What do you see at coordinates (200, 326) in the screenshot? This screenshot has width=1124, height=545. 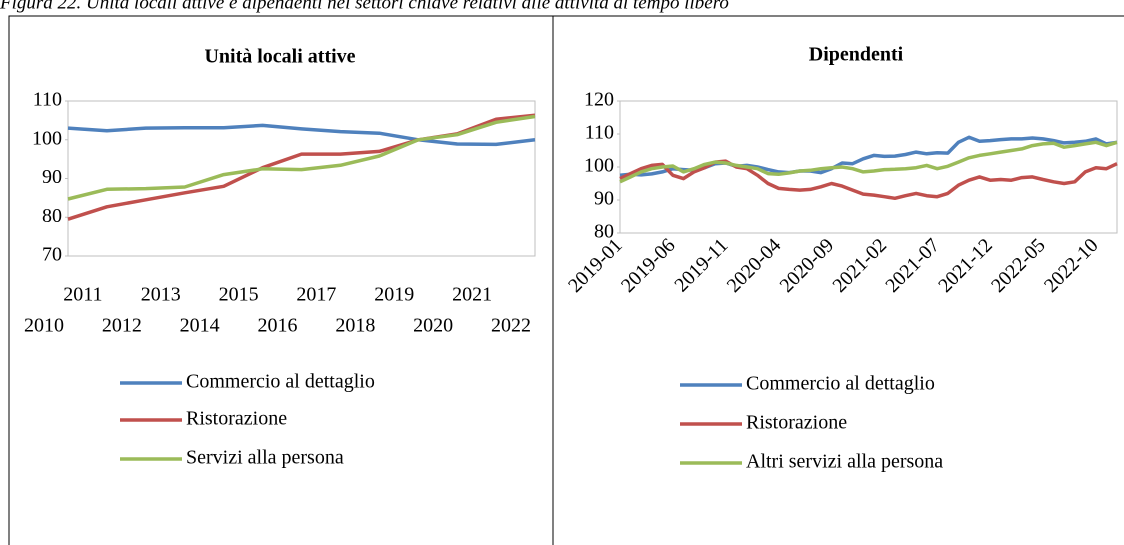 I see `x-tick-label: 2014` at bounding box center [200, 326].